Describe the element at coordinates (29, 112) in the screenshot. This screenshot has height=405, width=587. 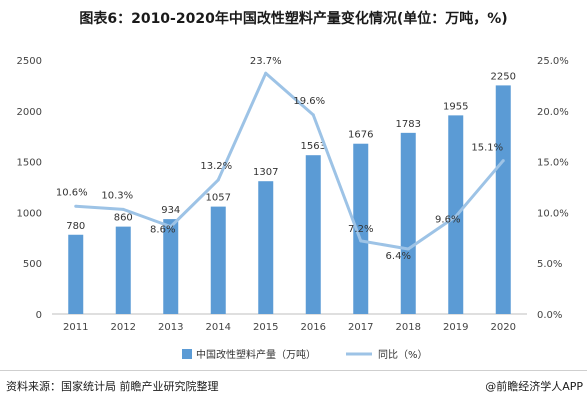
I see `y-left-tick-label: 2000` at that location.